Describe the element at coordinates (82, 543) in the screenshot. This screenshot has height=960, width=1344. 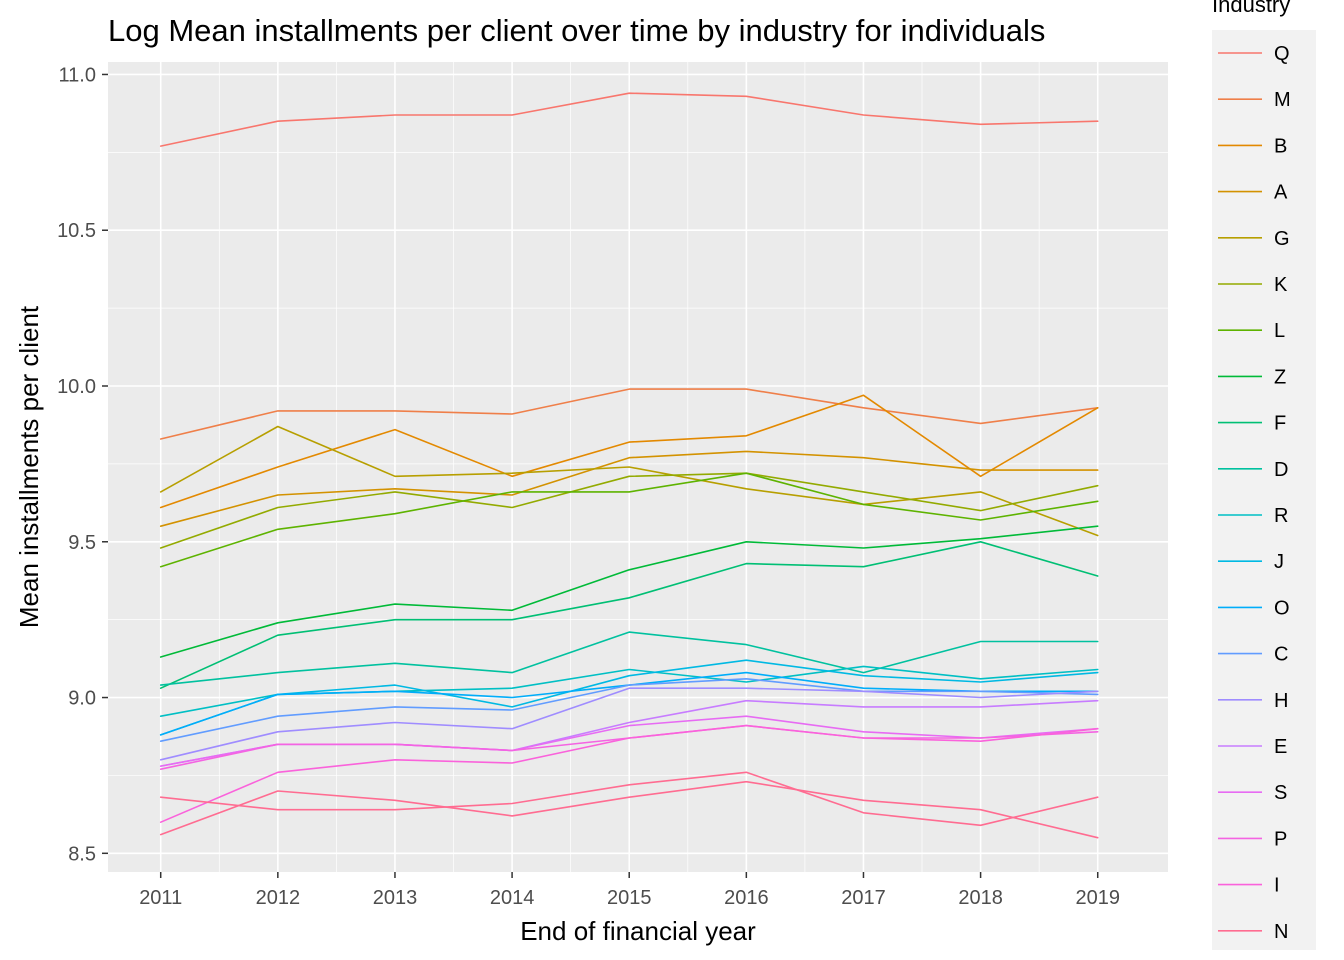
I see `y-tick-label: 9.5` at that location.